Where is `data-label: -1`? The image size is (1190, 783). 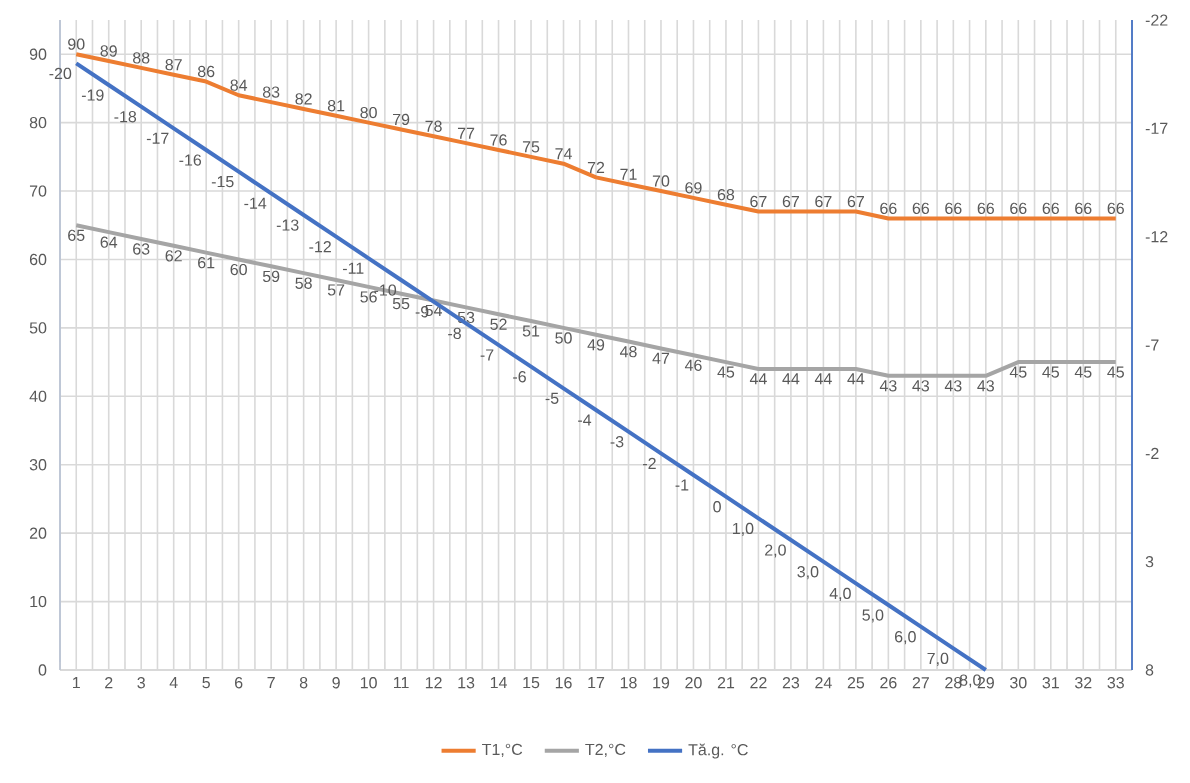 data-label: -1 is located at coordinates (682, 485).